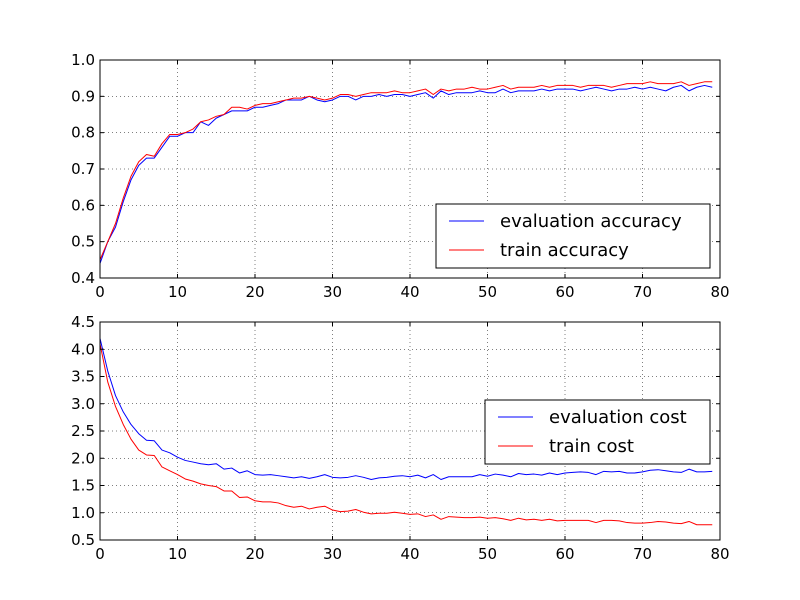  Describe the element at coordinates (83, 322) in the screenshot. I see `chart-2-y-tick-label: 4.5` at that location.